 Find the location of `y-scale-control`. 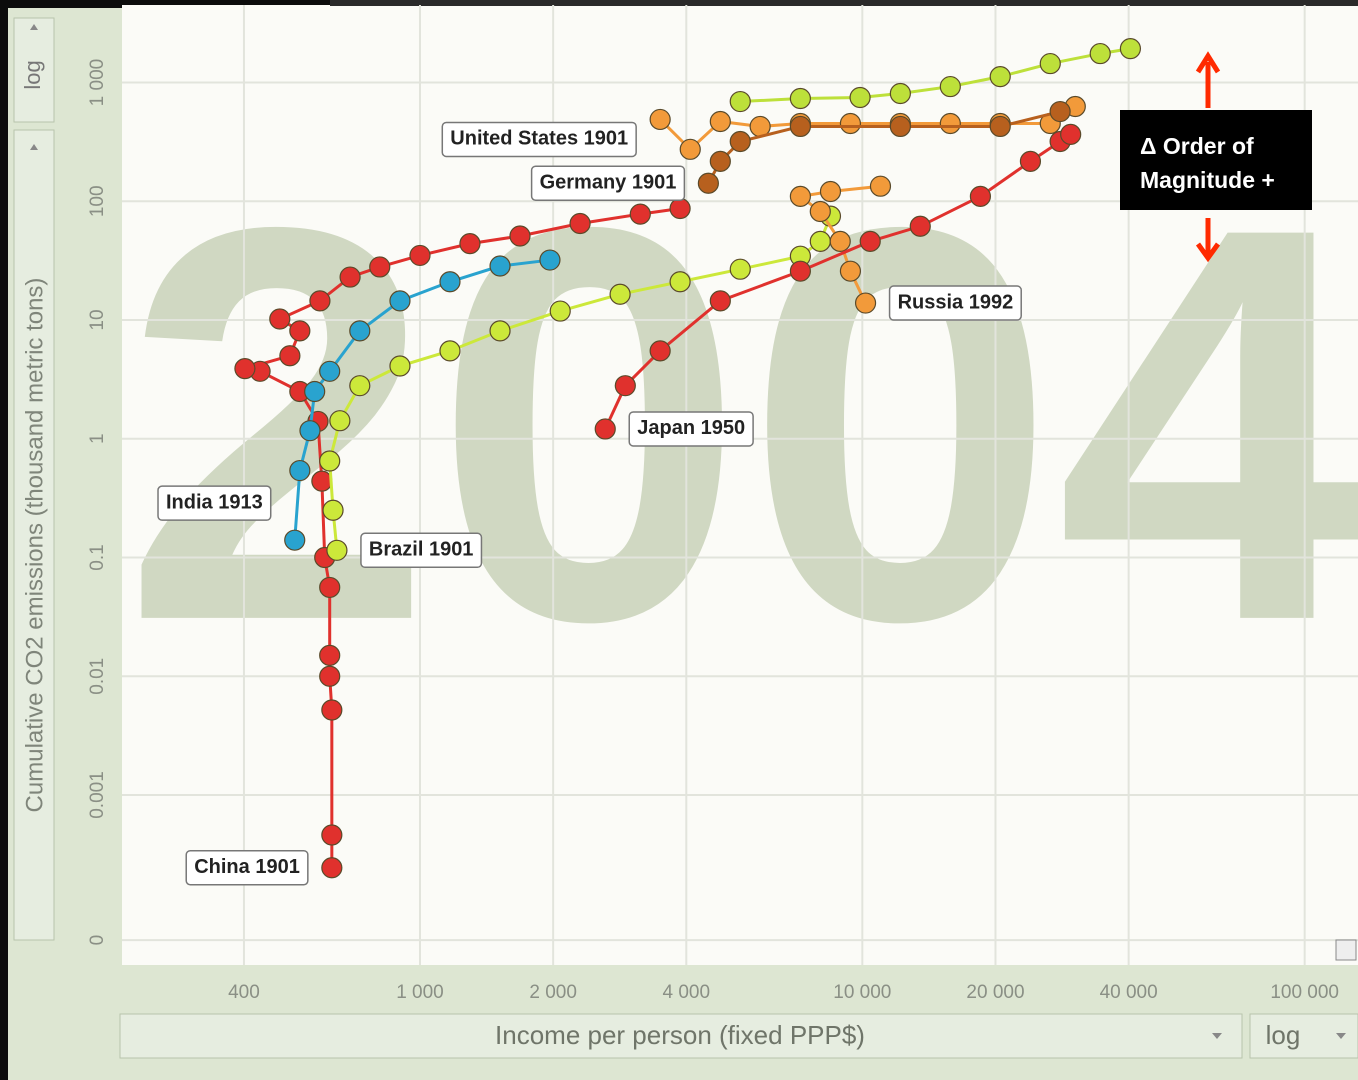

y-scale-control is located at coordinates (34, 70).